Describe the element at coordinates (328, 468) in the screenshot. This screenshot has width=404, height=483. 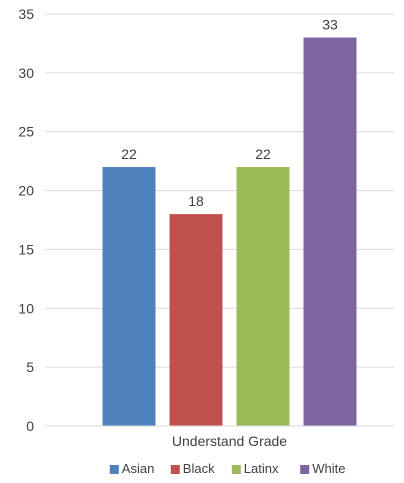
I see `legend-label: White` at that location.